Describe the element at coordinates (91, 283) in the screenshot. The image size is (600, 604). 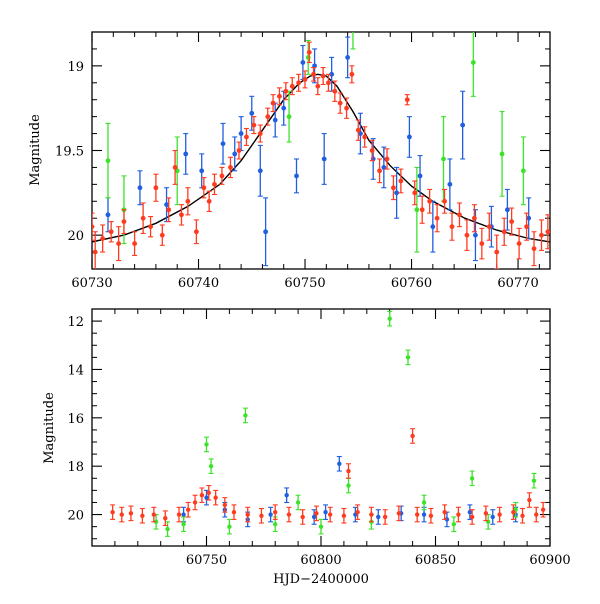
I see `x-tick-label: 60730` at that location.